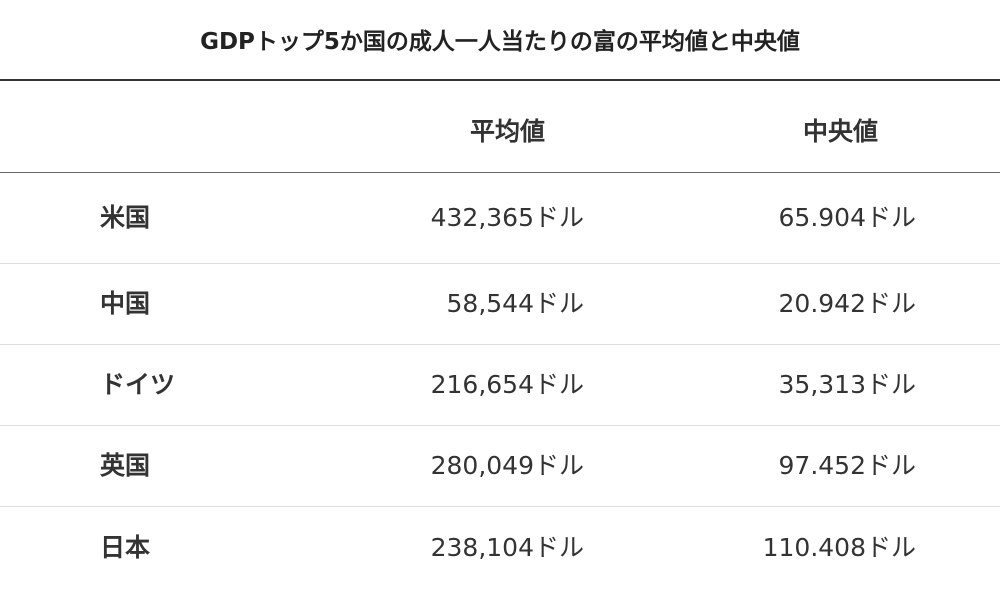 The width and height of the screenshot is (1000, 600). I want to click on country-cell: 中国, so click(125, 303).